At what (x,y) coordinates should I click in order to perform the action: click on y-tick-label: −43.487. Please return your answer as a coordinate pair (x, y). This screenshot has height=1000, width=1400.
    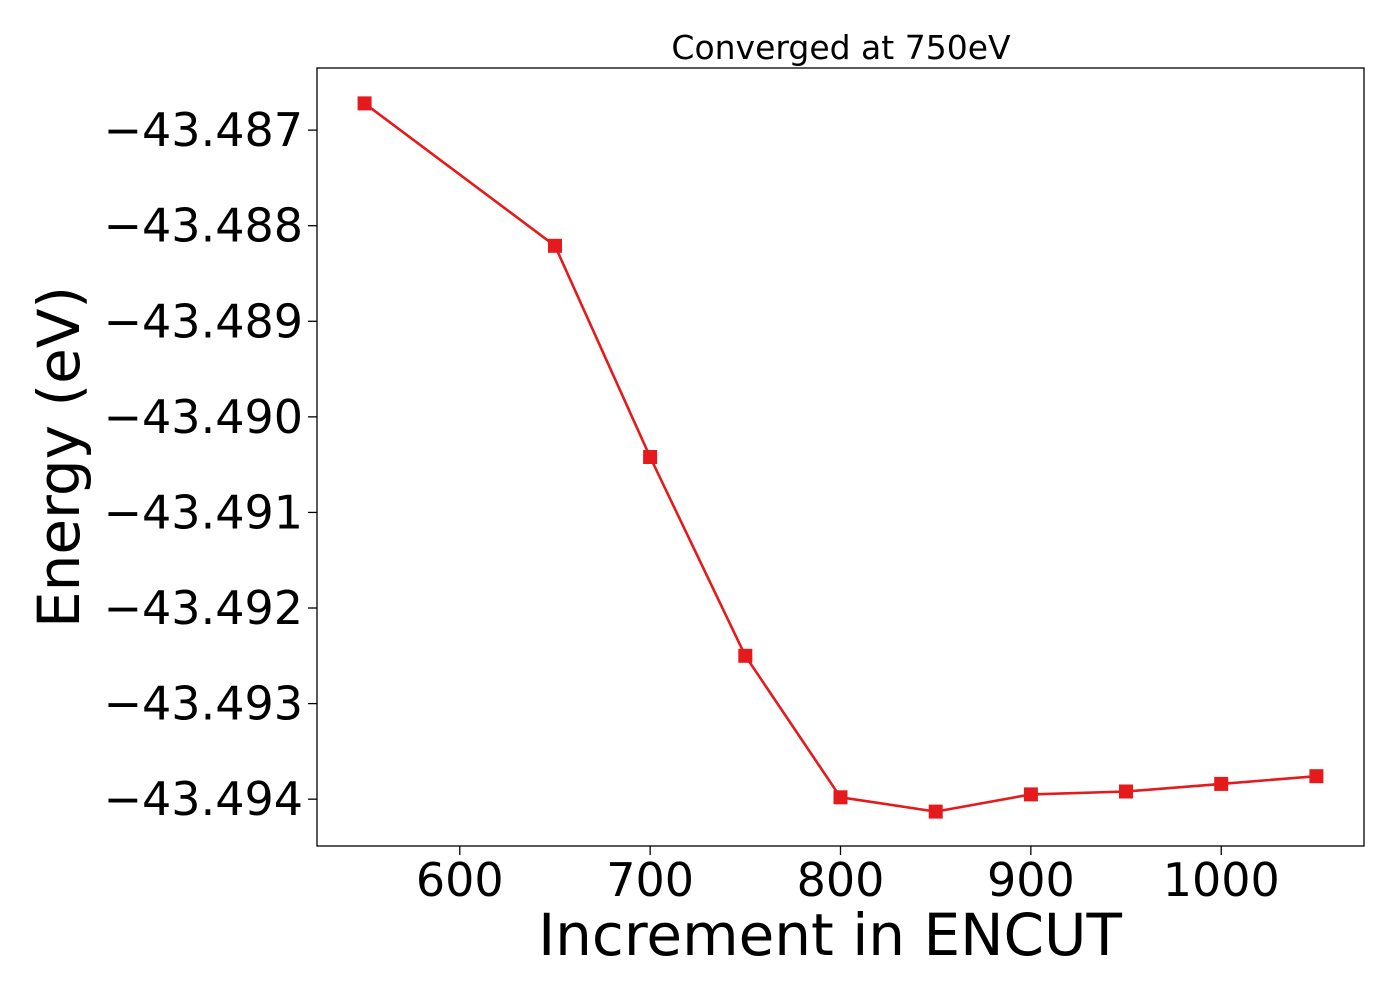
    Looking at the image, I should click on (204, 130).